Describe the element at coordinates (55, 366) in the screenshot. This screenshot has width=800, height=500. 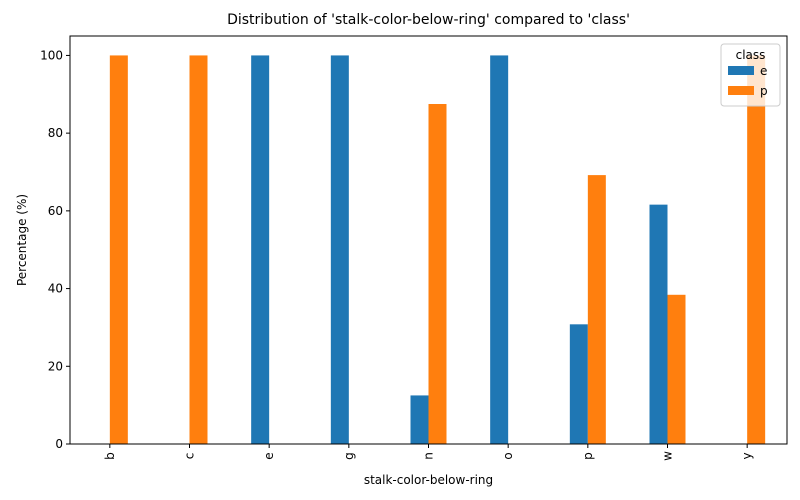
I see `y-tick-label: 20` at that location.